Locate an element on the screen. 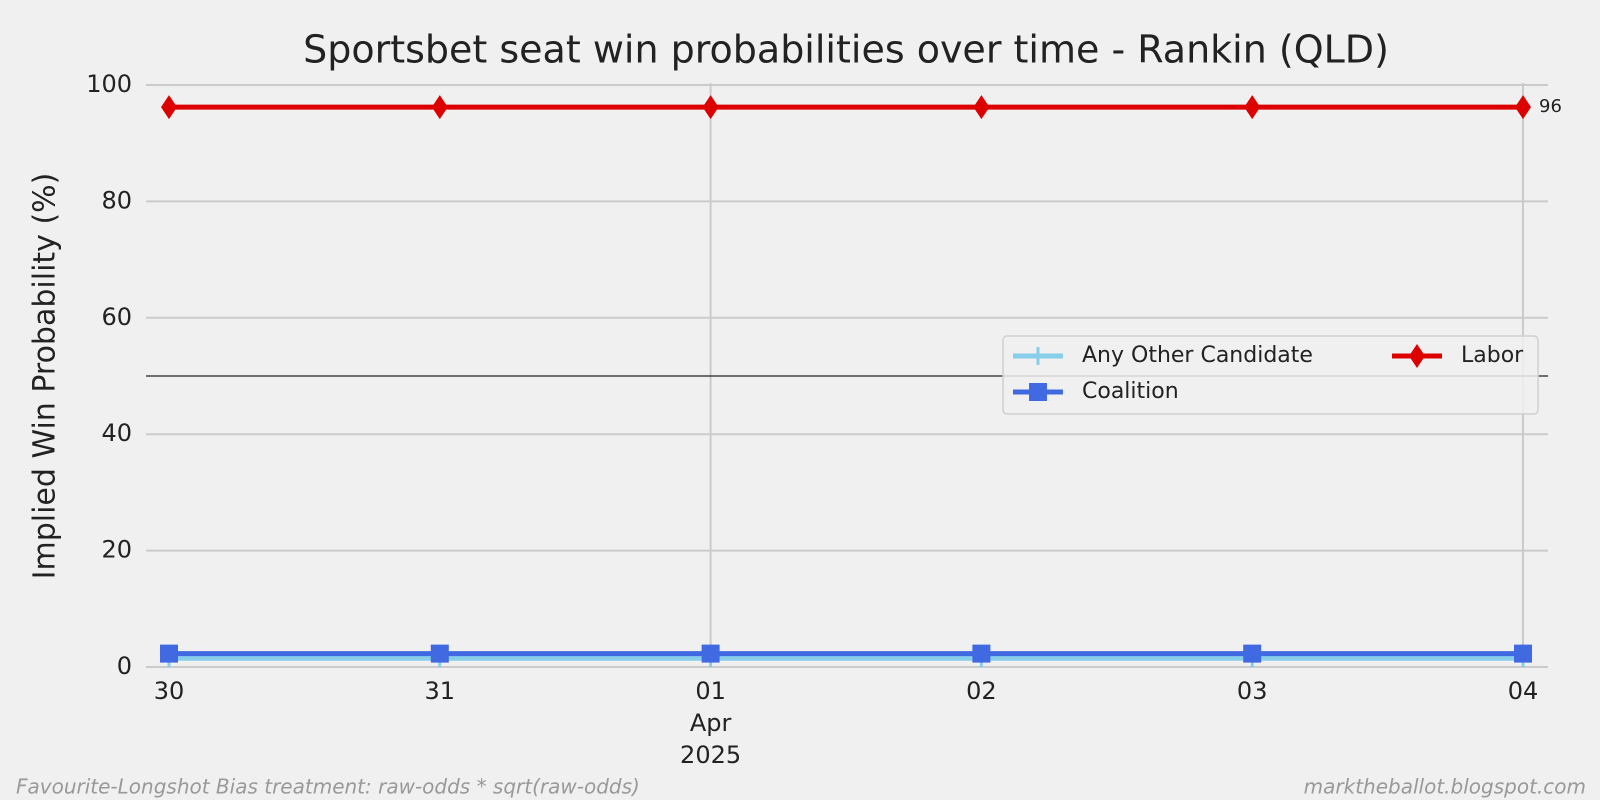 Image resolution: width=1600 pixels, height=800 pixels. x-tick-label: 31 is located at coordinates (440, 691).